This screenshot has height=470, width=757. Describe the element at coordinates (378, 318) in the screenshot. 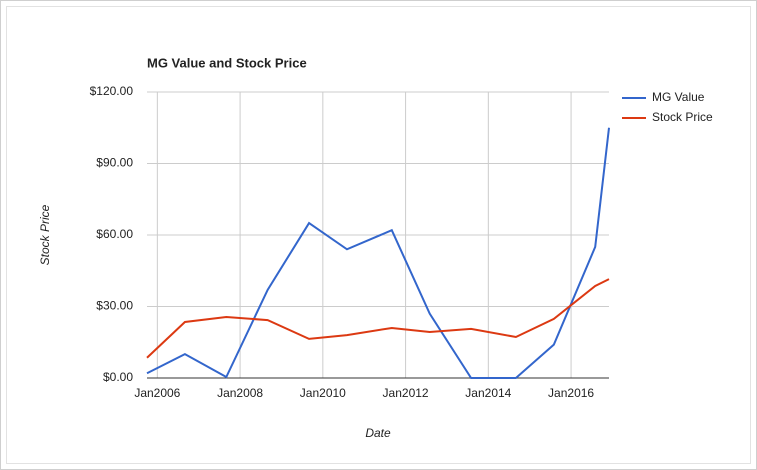

I see `series-line` at that location.